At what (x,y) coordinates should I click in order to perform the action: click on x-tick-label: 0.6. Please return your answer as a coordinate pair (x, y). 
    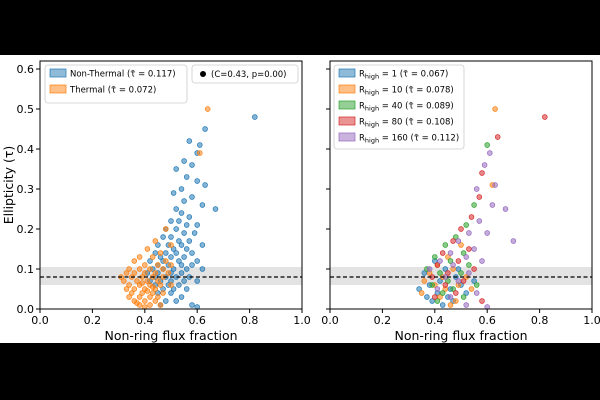
    Looking at the image, I should click on (487, 320).